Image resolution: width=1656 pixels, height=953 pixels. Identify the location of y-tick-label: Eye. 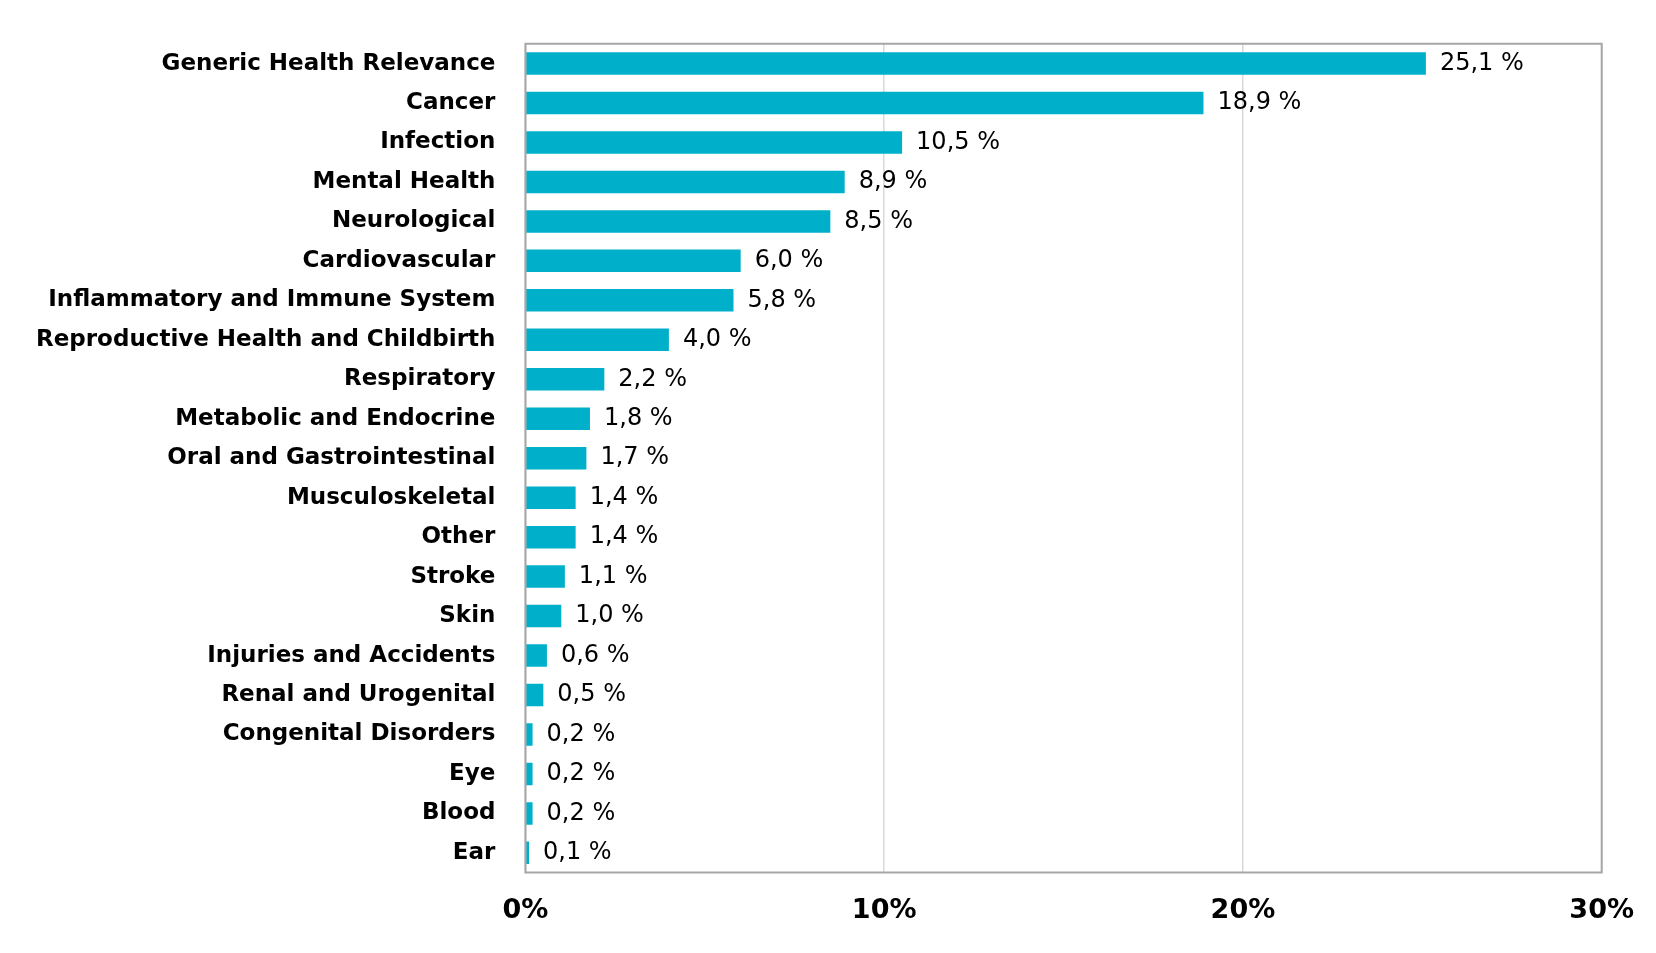
(472, 771).